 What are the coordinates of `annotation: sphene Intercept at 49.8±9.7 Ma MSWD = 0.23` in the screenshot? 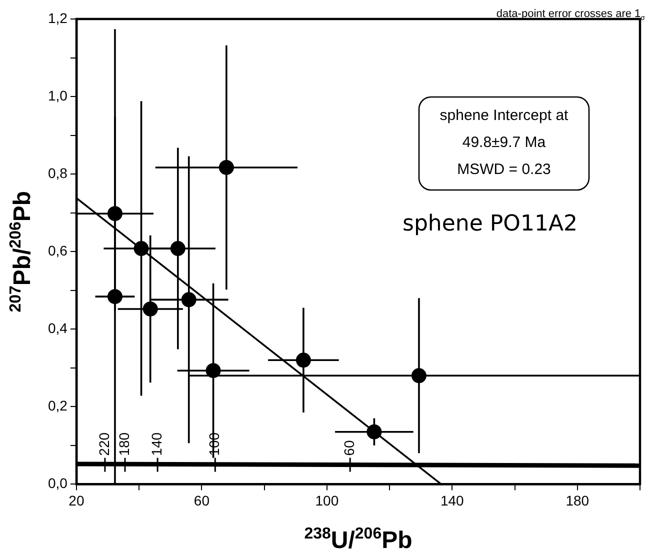 It's located at (505, 142).